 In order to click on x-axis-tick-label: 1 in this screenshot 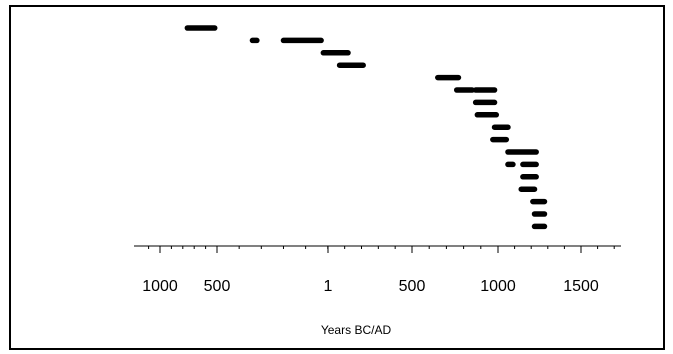, I will do `click(328, 286)`.